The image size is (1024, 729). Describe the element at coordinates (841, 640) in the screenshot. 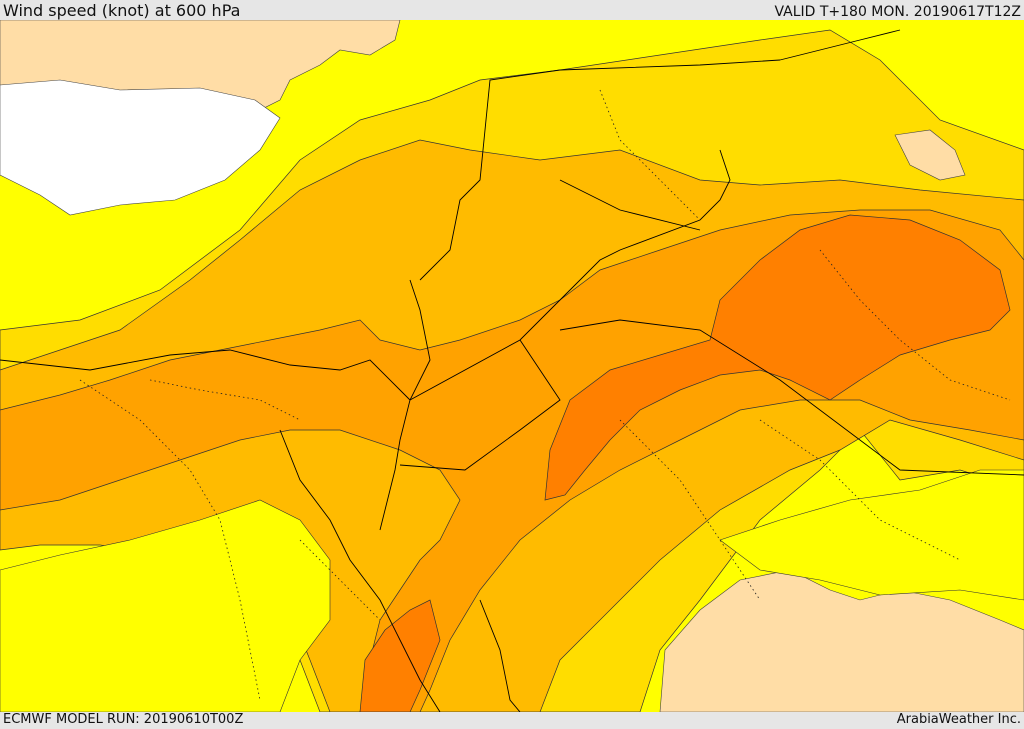

I see `region-lt10-southeast` at that location.